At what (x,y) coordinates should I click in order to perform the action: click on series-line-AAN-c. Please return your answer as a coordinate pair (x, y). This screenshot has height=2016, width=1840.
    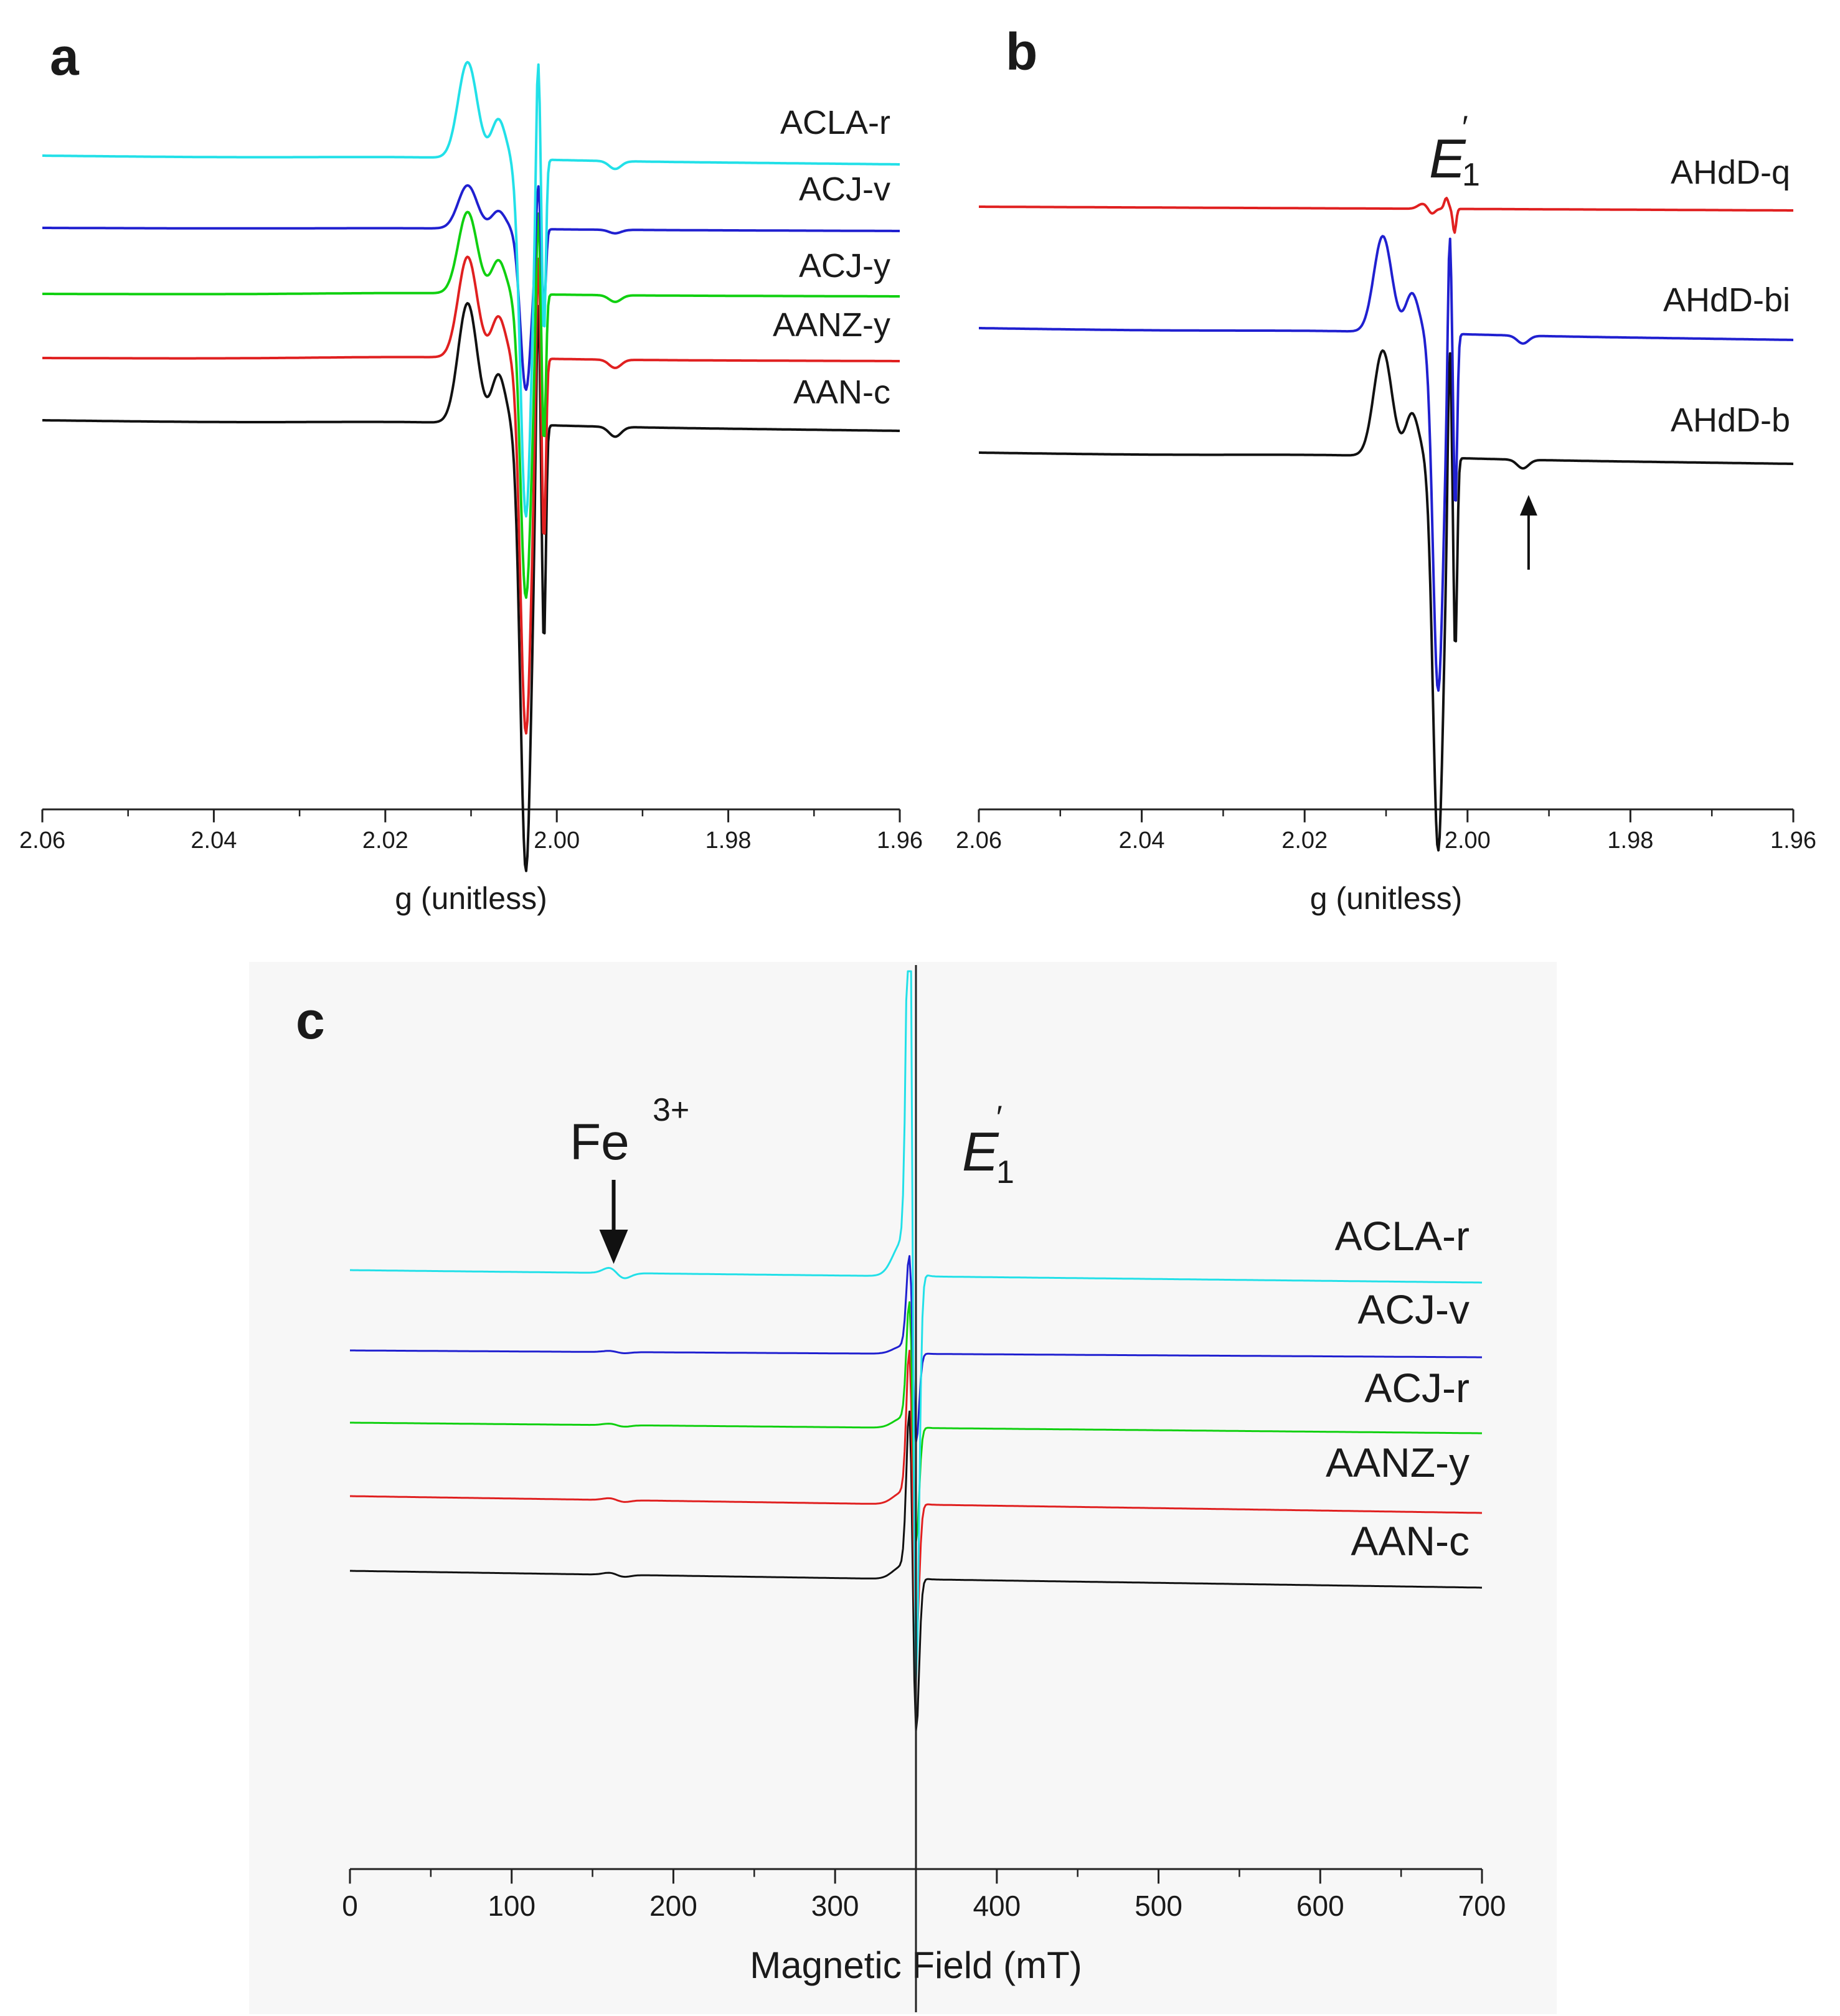
    Looking at the image, I should click on (471, 587).